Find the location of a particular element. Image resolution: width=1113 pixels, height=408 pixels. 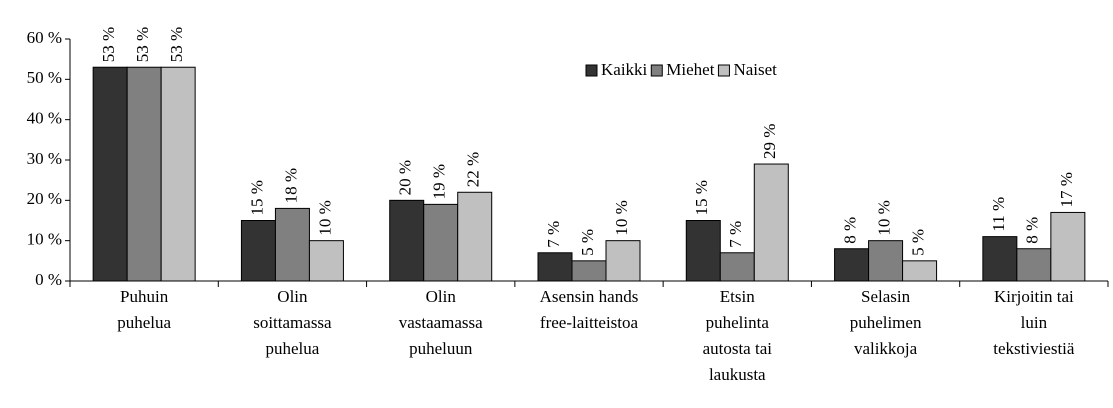

y-tick-label: 0 % is located at coordinates (48, 279).